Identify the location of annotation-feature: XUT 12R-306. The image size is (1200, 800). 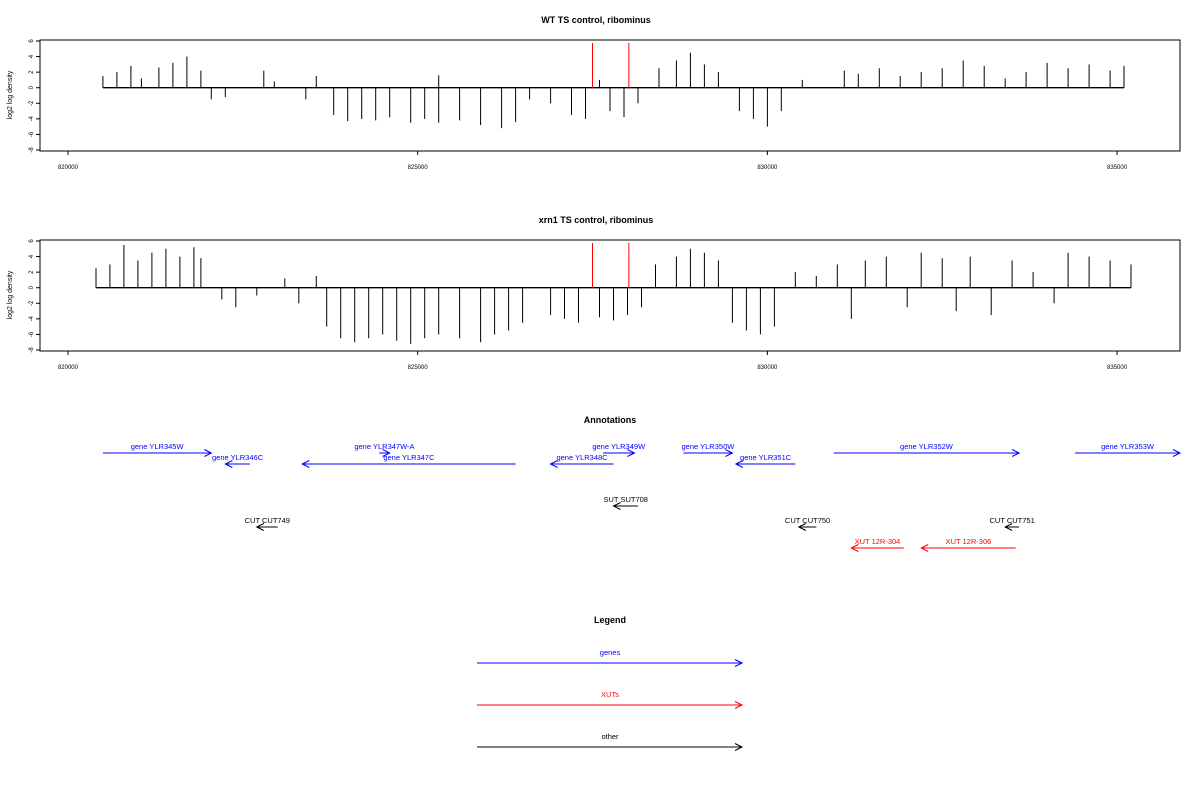
(968, 544).